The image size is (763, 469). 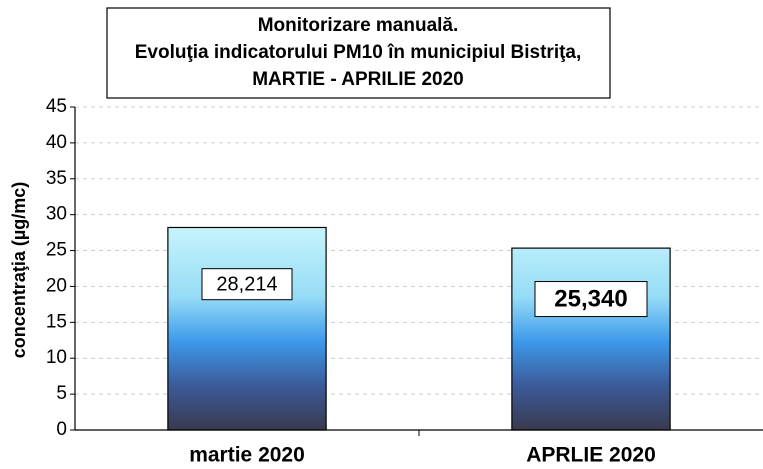 What do you see at coordinates (358, 79) in the screenshot?
I see `chart-title: MARTIE - APRILIE 2020` at bounding box center [358, 79].